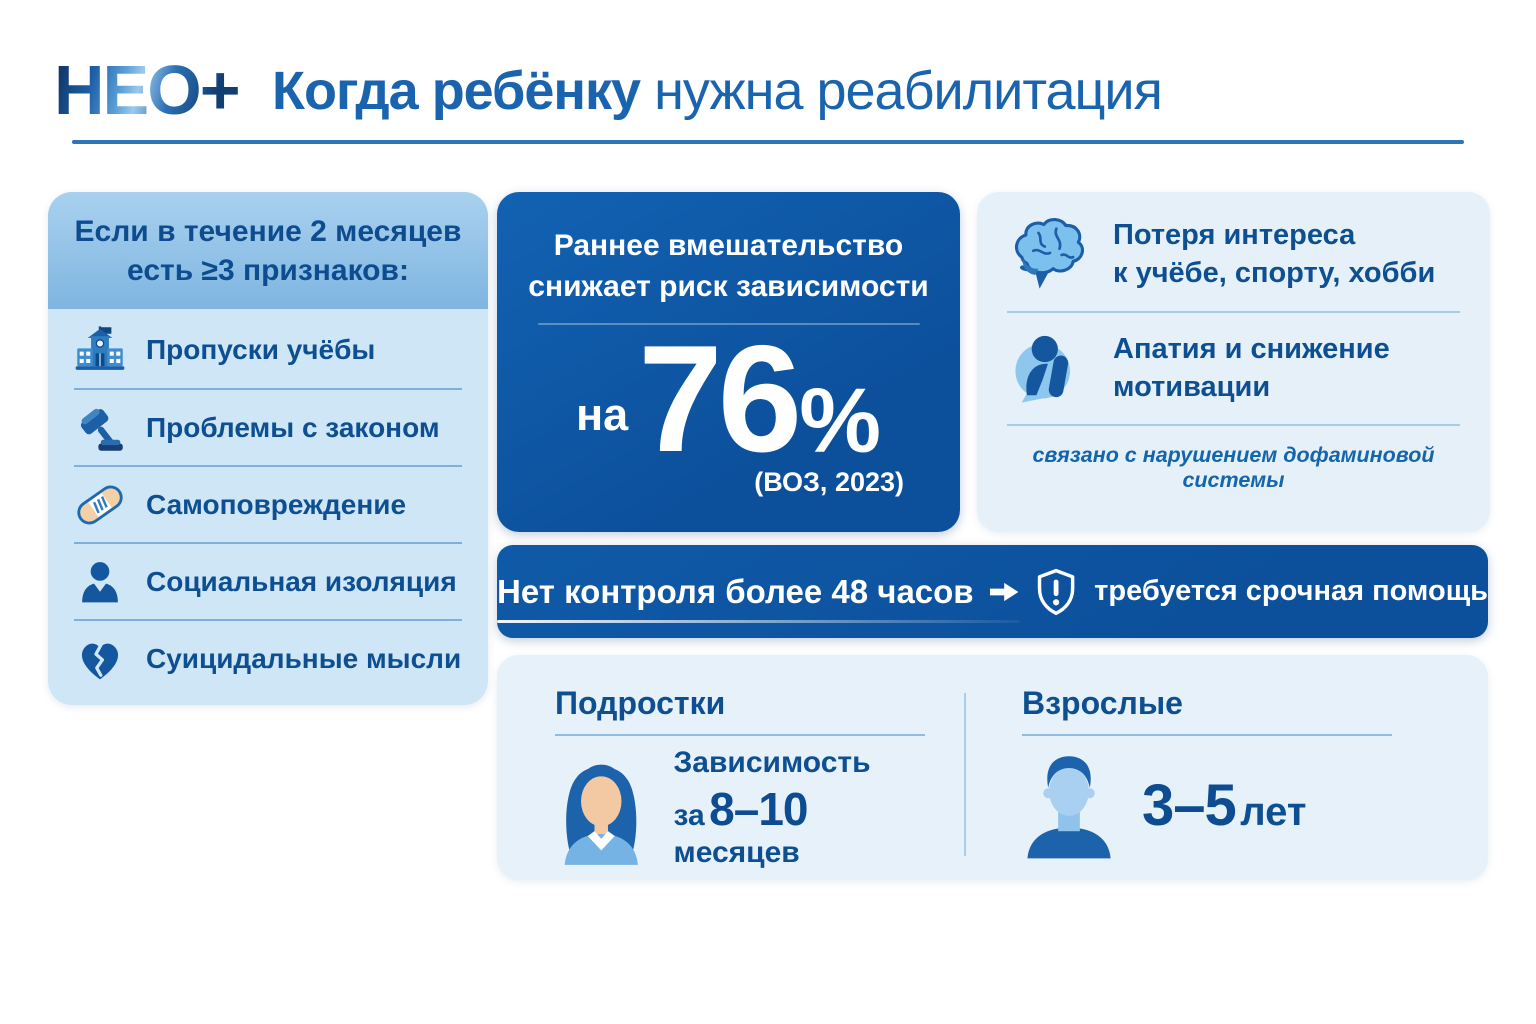 This screenshot has height=1024, width=1536. Describe the element at coordinates (1273, 811) in the screenshot. I see `adults-suffix: лет` at that location.